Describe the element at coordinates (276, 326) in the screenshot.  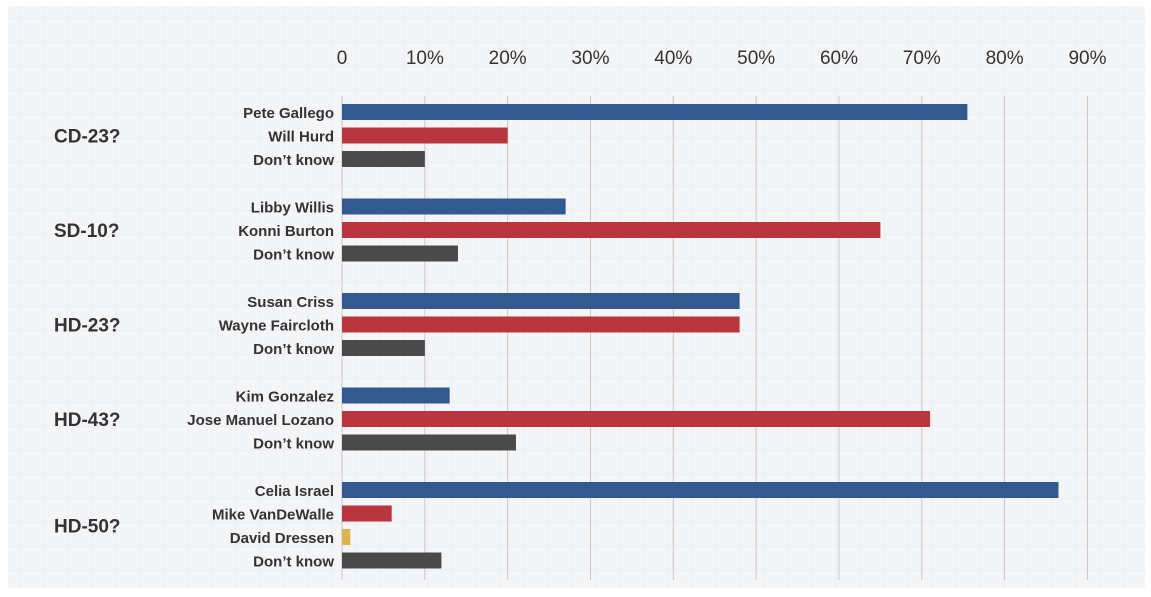
I see `bar-label: Wayne Faircloth` at that location.